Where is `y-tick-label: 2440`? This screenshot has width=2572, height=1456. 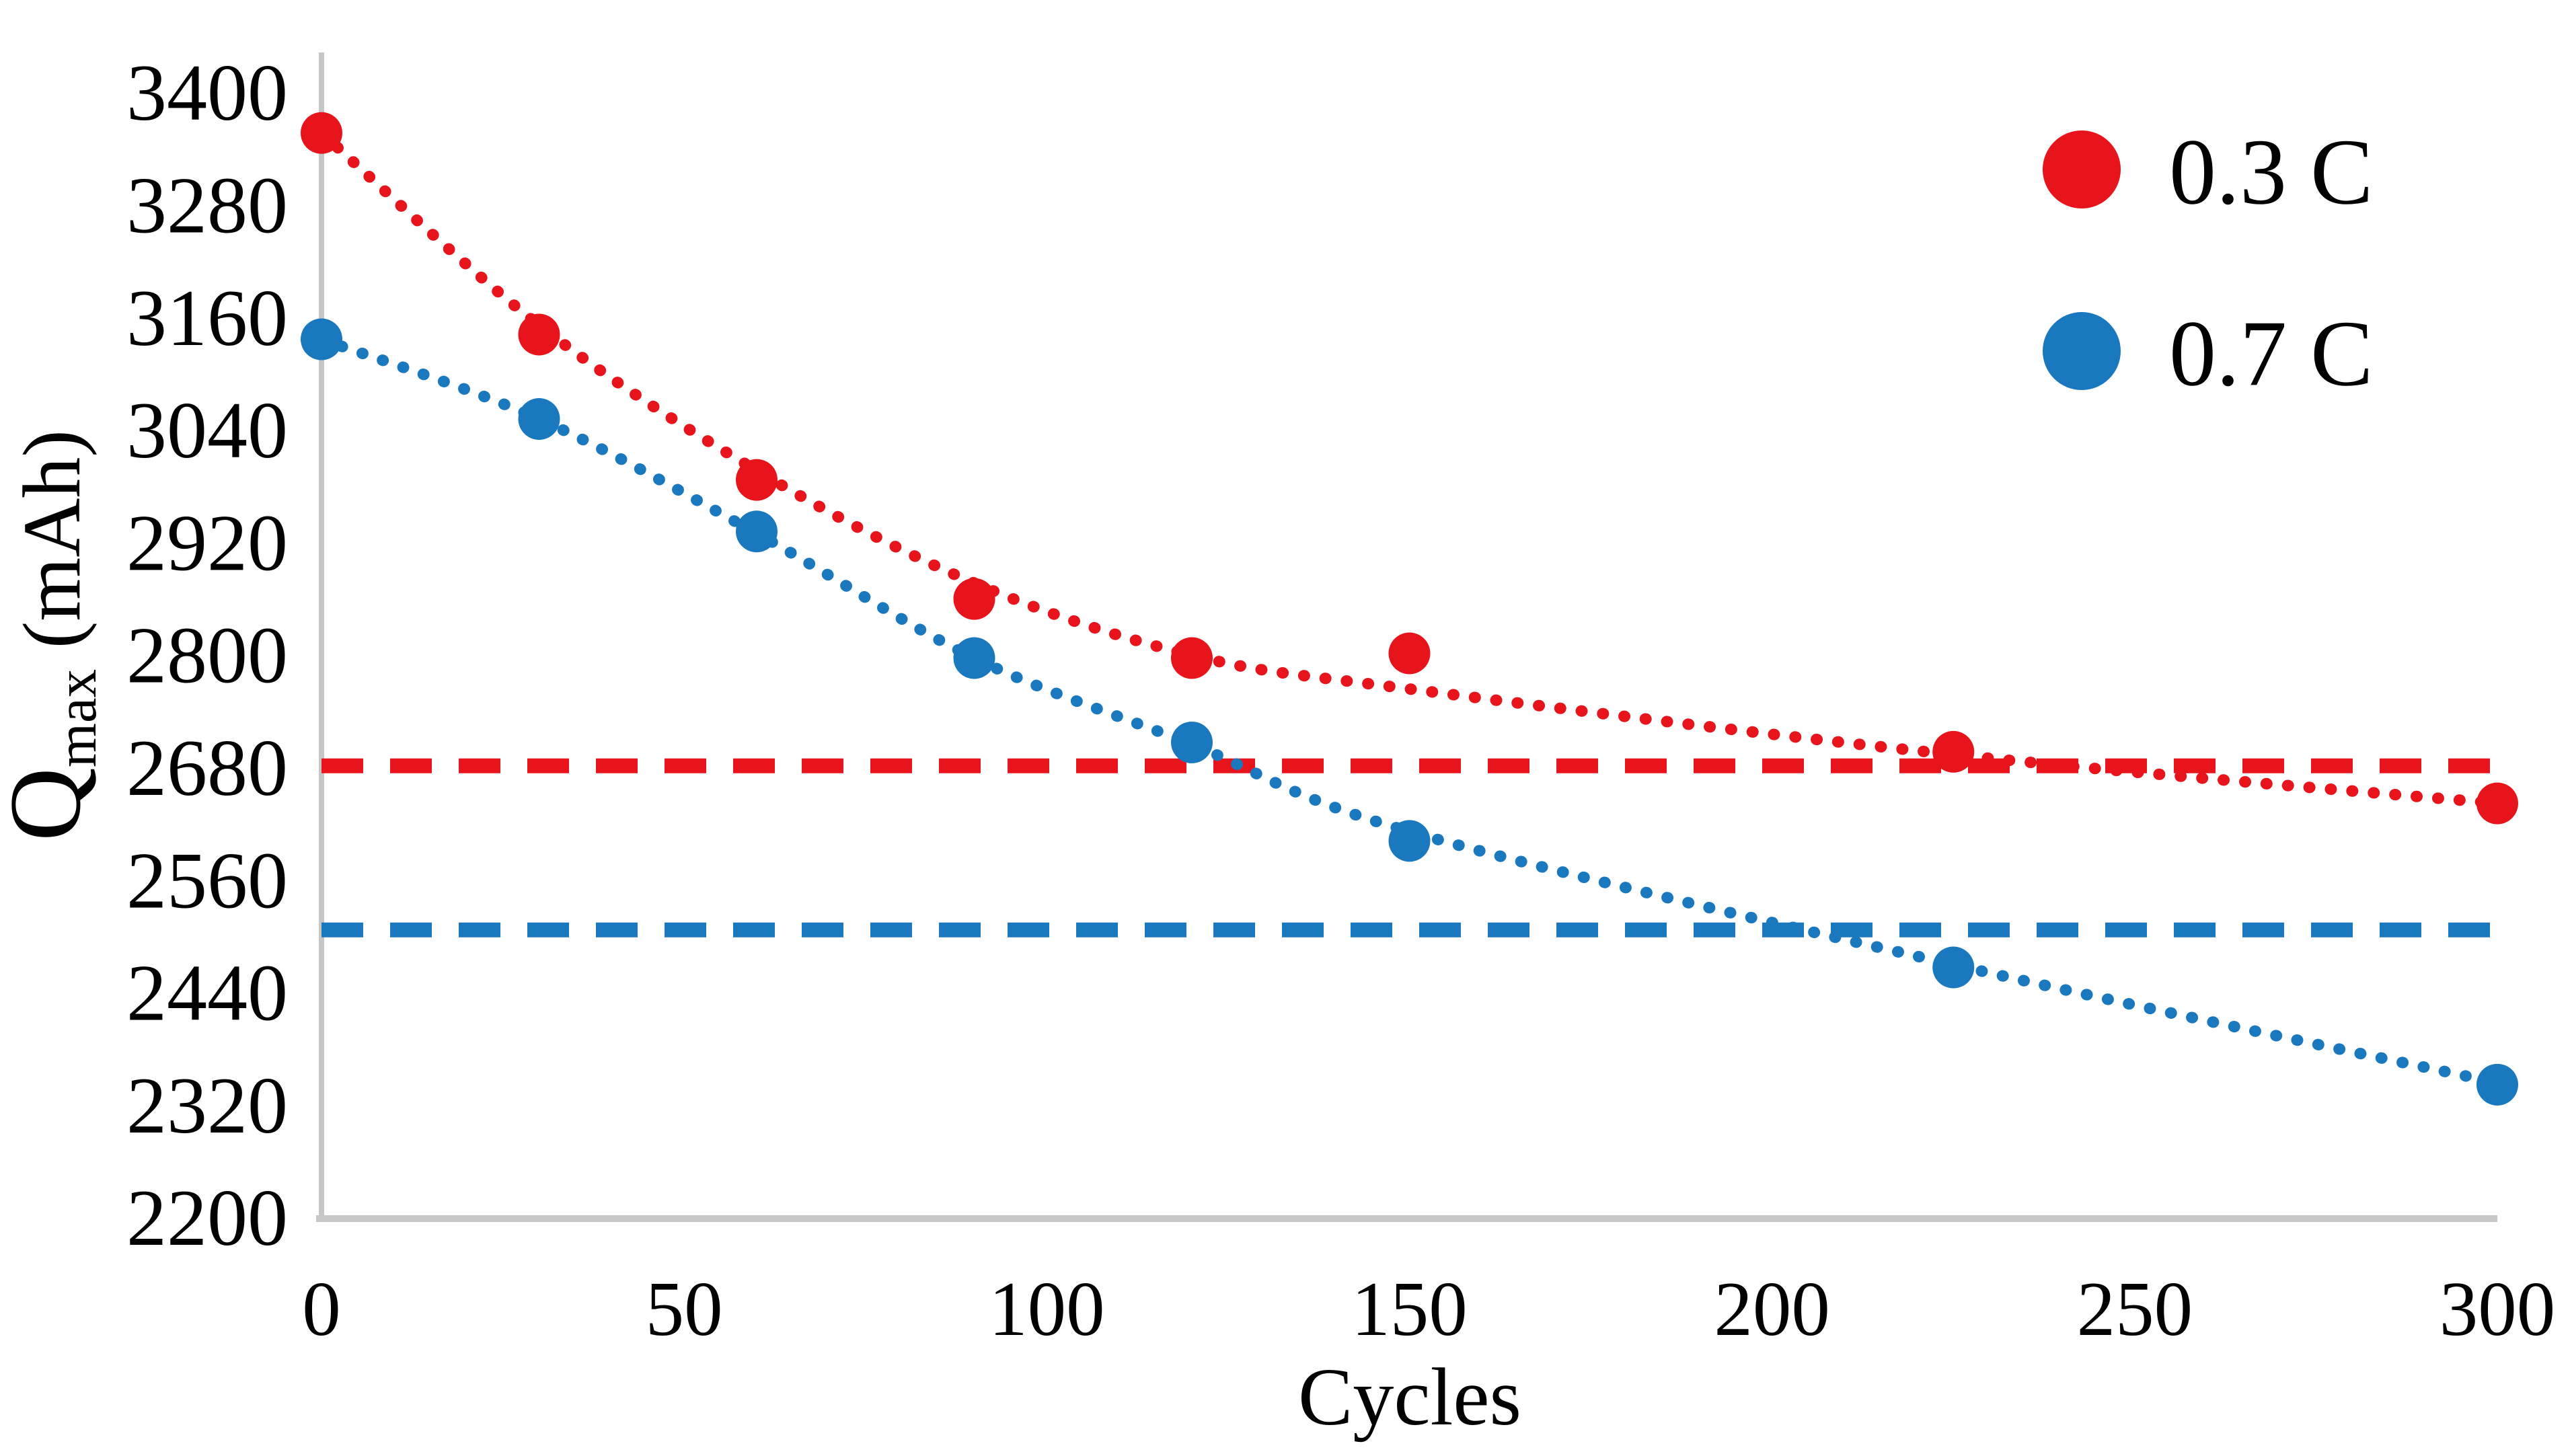 y-tick-label: 2440 is located at coordinates (207, 993).